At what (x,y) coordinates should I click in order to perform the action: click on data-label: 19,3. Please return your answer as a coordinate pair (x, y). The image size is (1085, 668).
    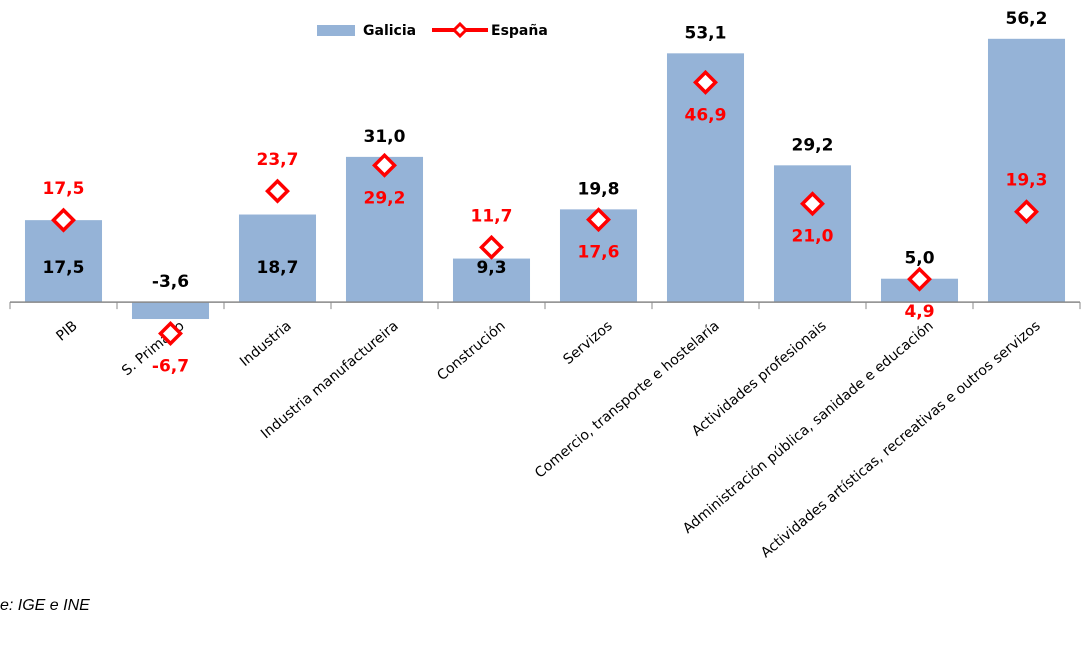
    Looking at the image, I should click on (1027, 181).